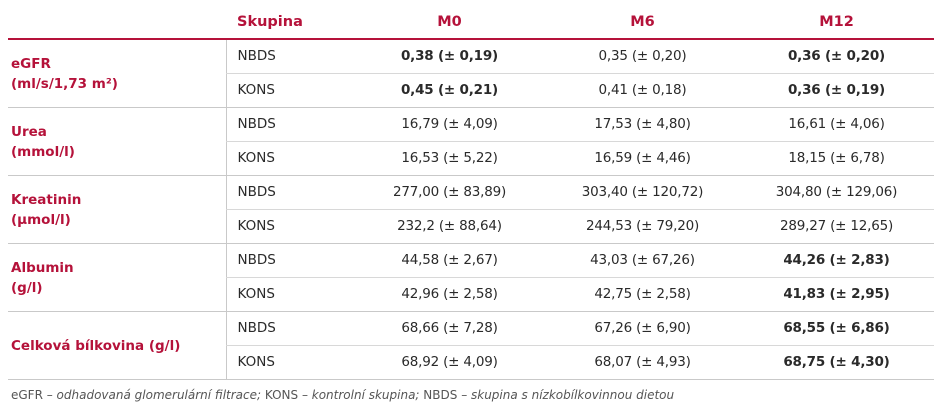 Image resolution: width=948 pixels, height=418 pixels. I want to click on parameter-name: eGFR, so click(31, 64).